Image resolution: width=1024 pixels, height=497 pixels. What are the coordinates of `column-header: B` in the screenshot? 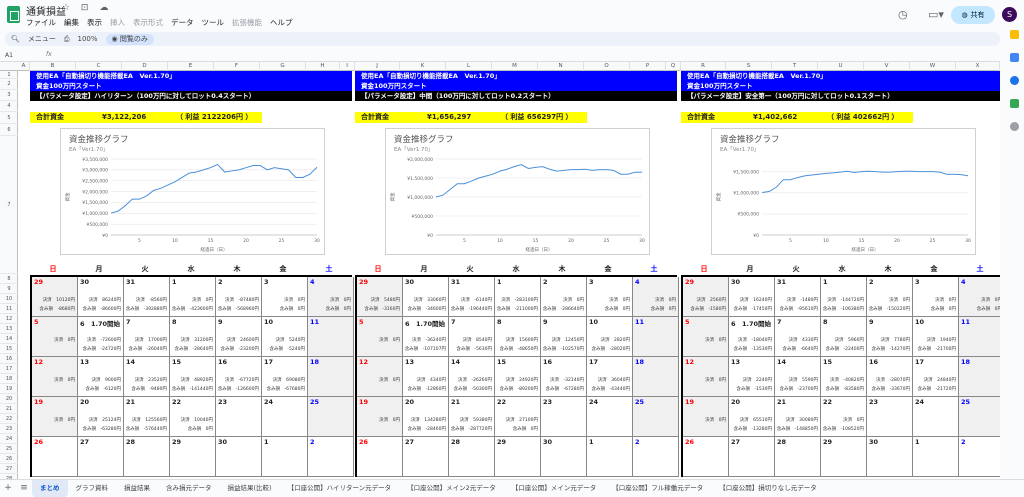 It's located at (53, 66).